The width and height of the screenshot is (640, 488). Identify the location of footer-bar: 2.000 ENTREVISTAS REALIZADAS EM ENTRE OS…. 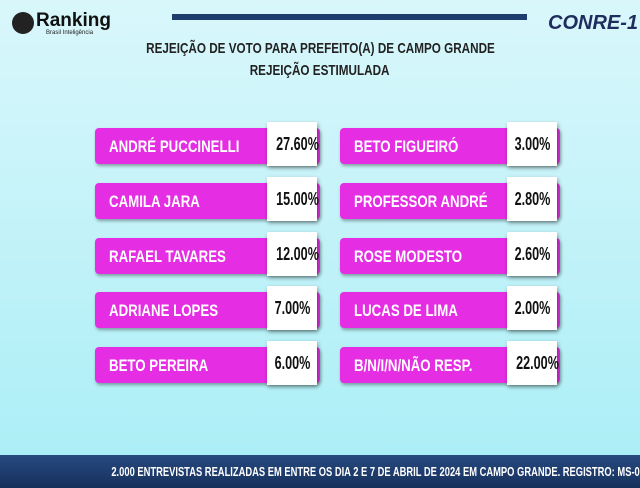
(320, 471).